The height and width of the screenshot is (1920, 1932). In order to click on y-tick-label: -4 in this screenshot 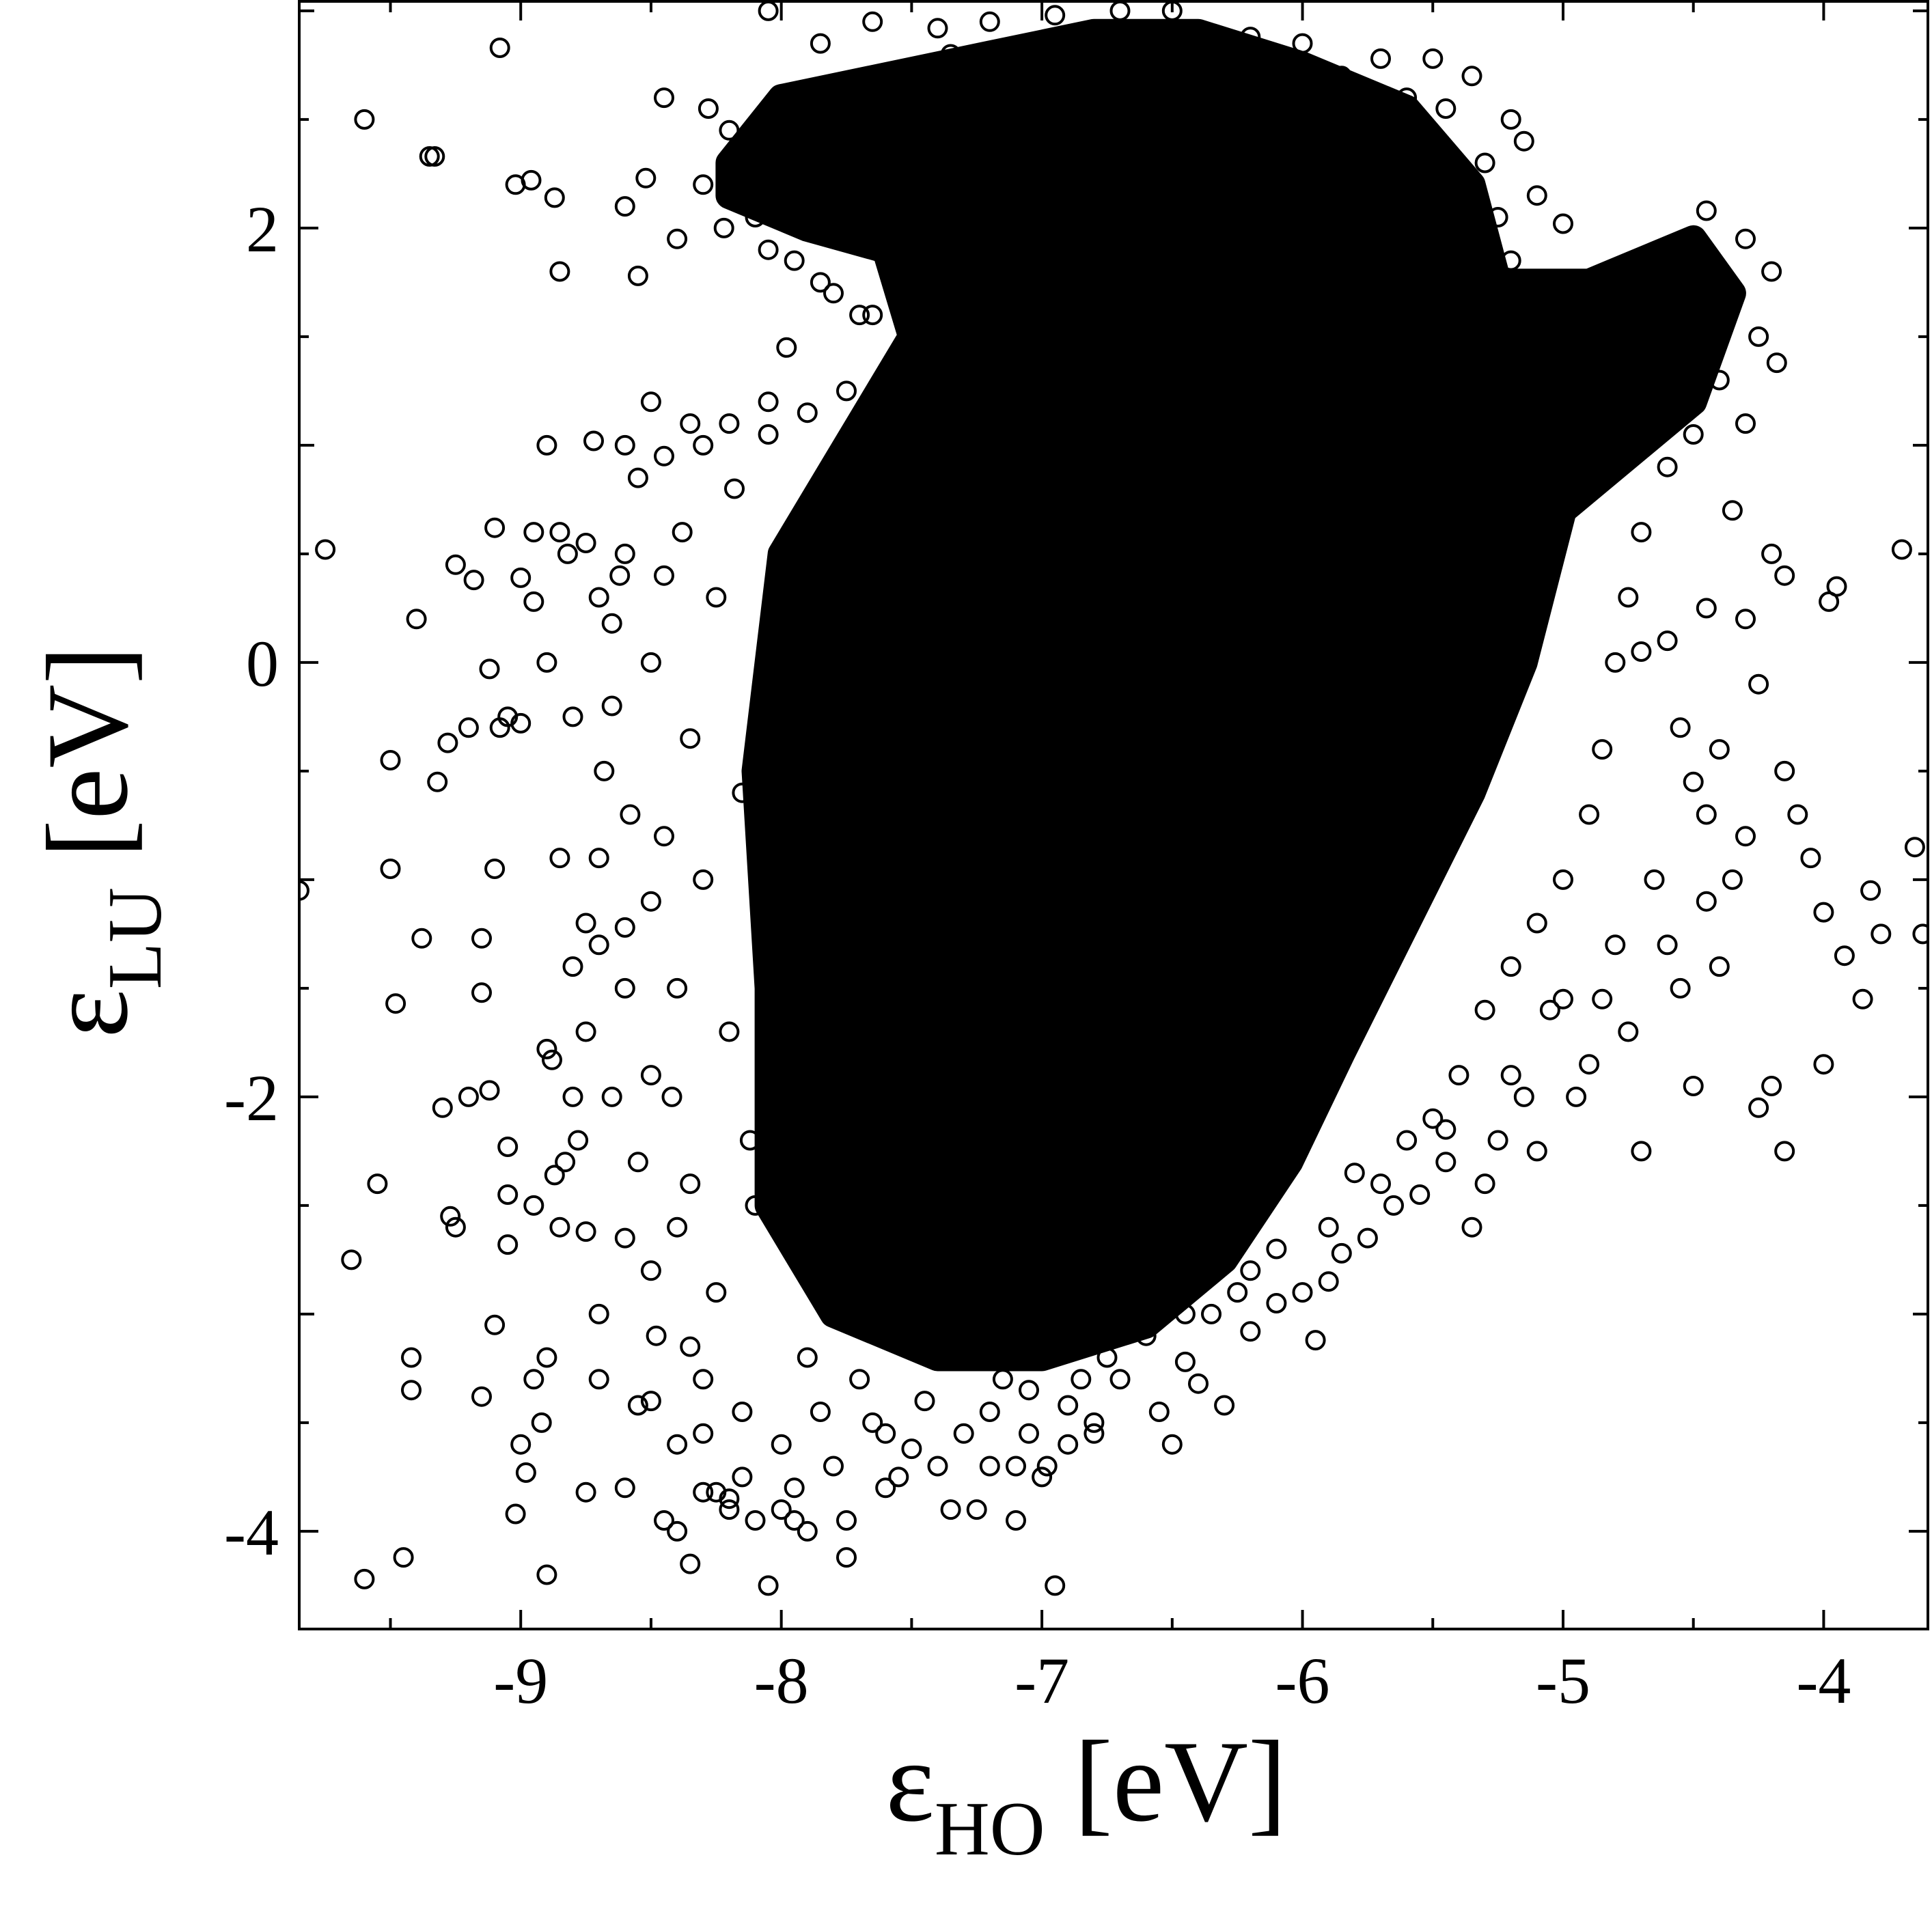, I will do `click(252, 1532)`.